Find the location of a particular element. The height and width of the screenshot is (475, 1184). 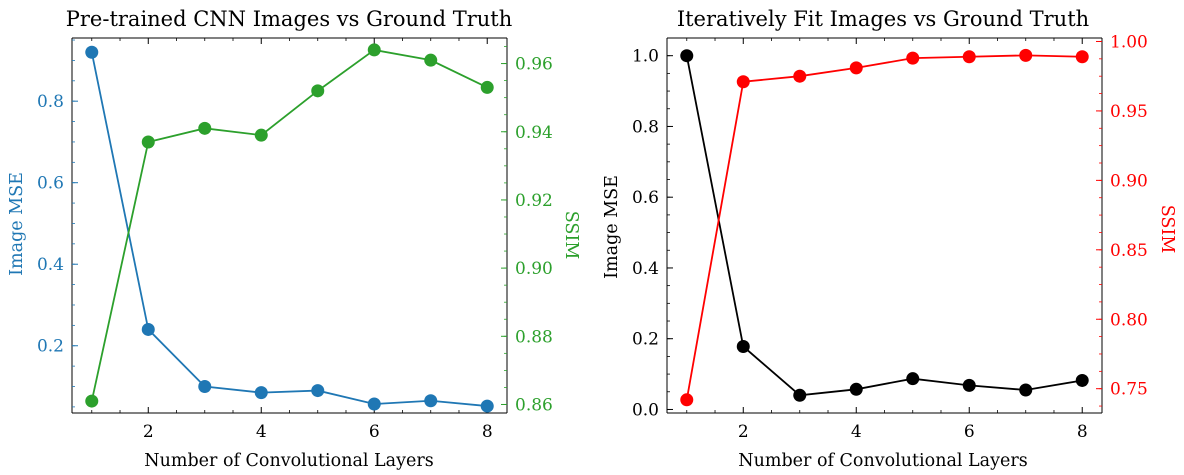

y2-tick-label: 0.86 is located at coordinates (534, 405).